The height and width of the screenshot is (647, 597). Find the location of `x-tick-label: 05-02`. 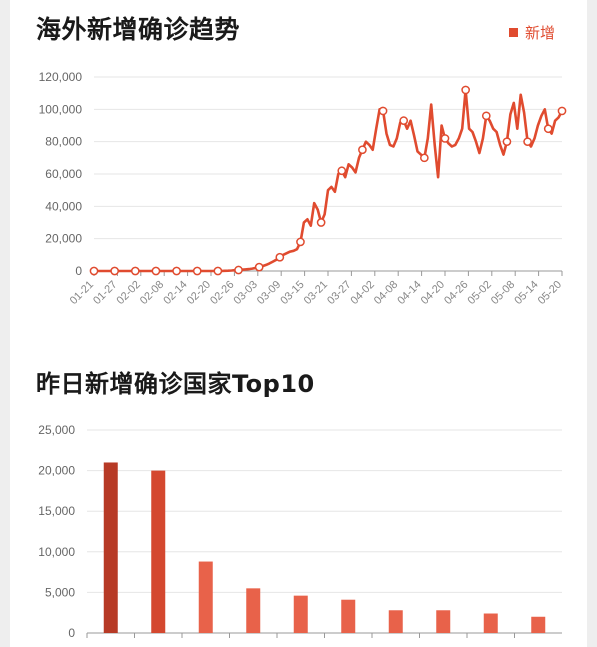

x-tick-label: 05-02 is located at coordinates (480, 293).